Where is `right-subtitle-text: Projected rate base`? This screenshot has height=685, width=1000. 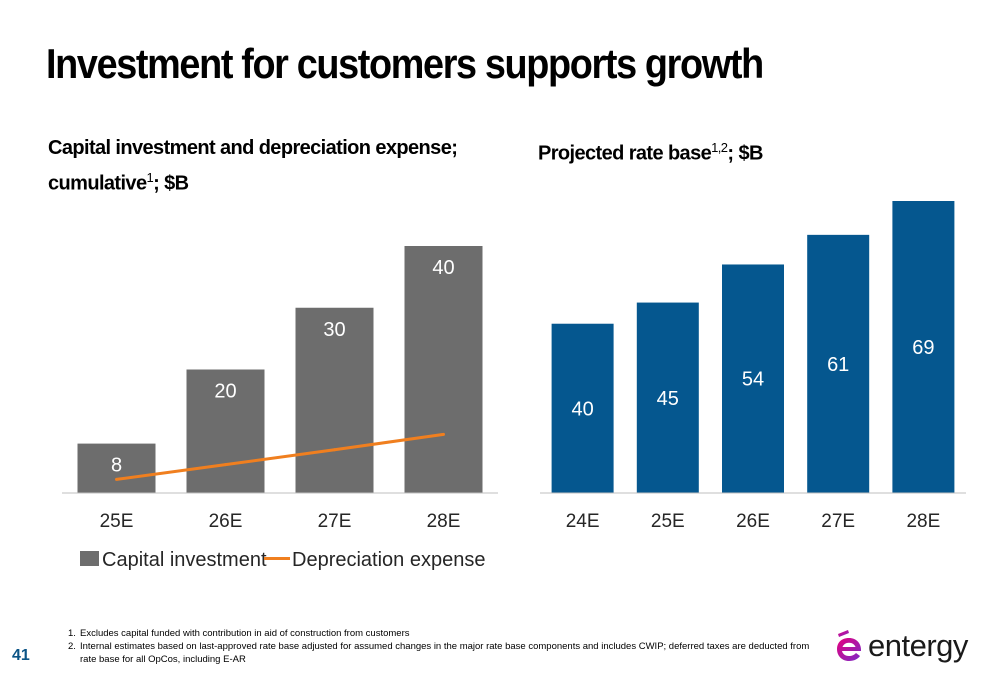 right-subtitle-text: Projected rate base is located at coordinates (625, 153).